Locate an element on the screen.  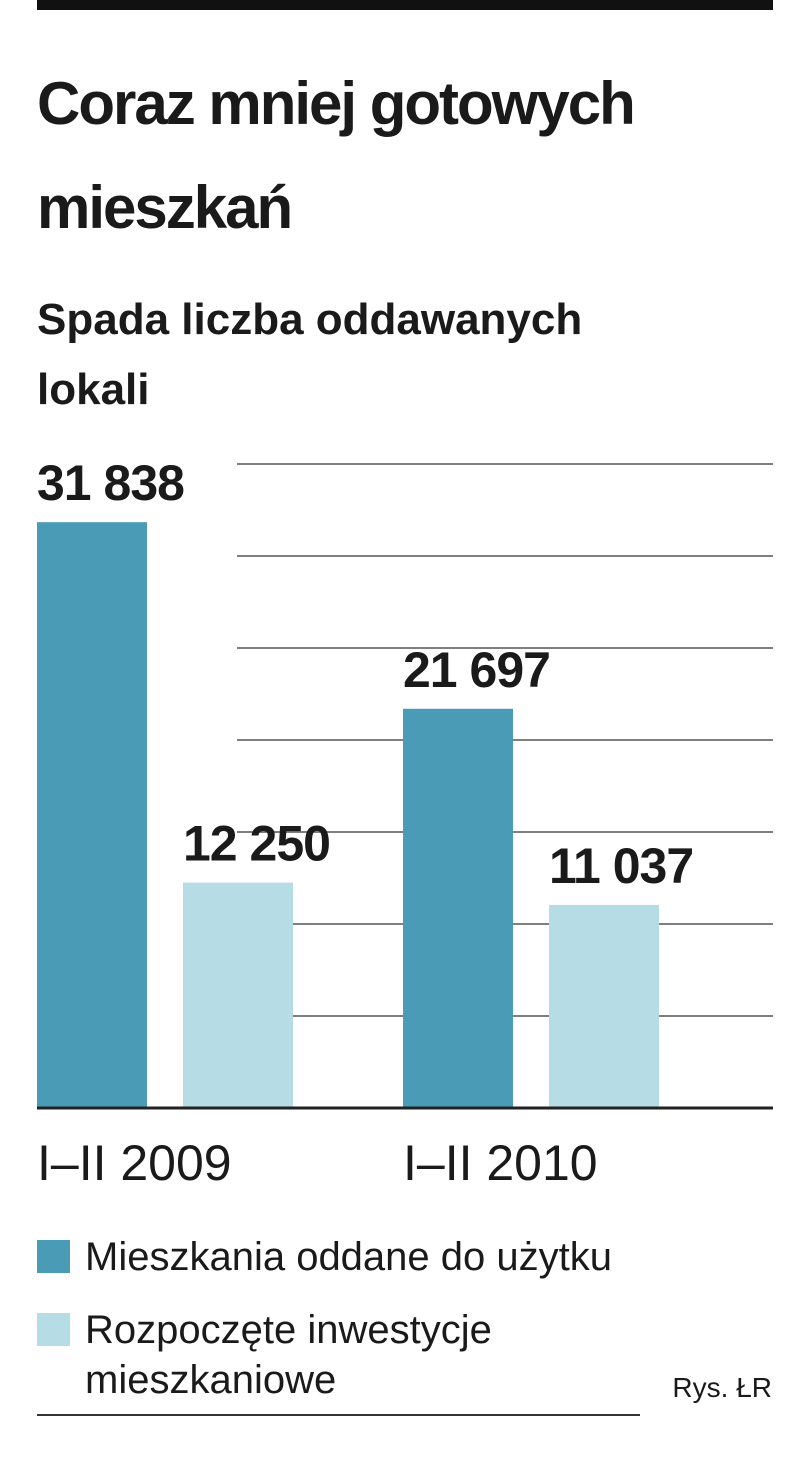
value-label: 11 037 is located at coordinates (621, 866).